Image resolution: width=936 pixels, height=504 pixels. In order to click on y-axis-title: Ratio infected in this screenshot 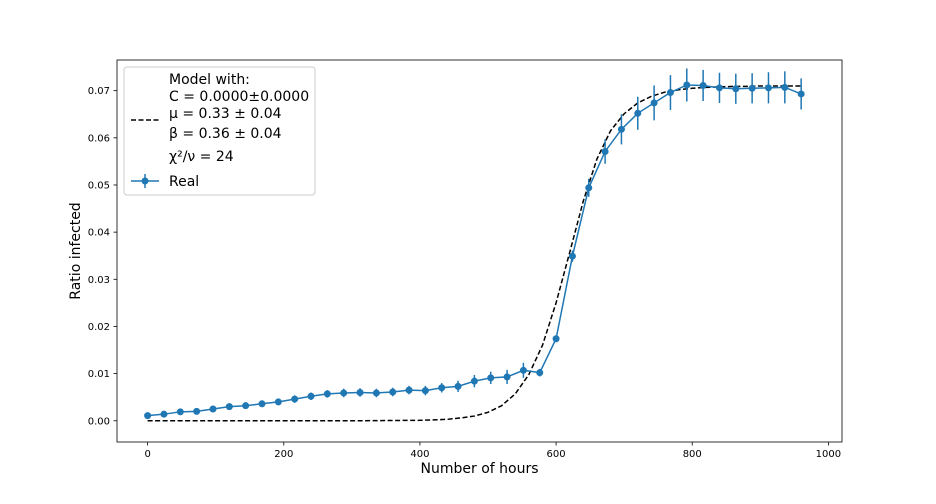, I will do `click(76, 250)`.